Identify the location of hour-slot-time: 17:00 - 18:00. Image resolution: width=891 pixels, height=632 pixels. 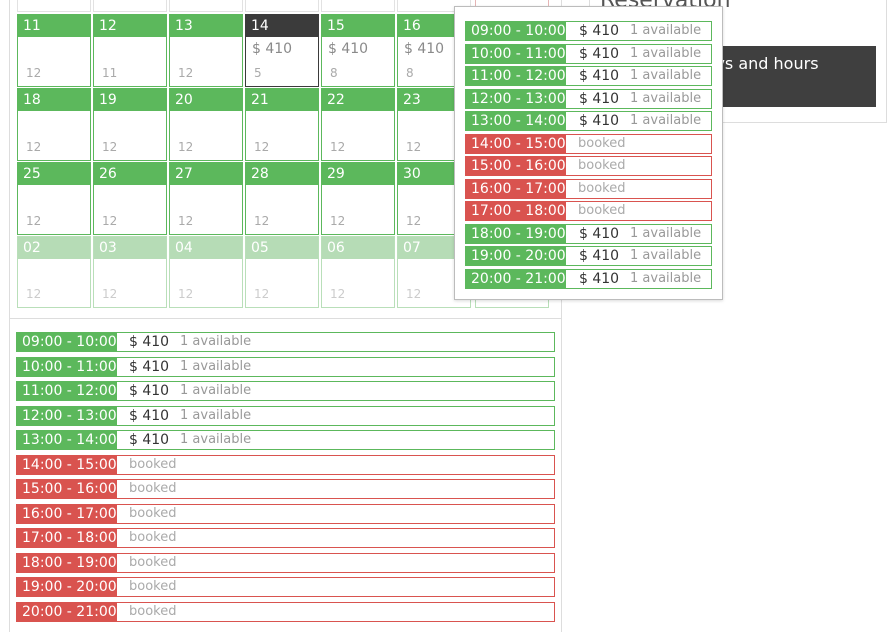
(516, 211).